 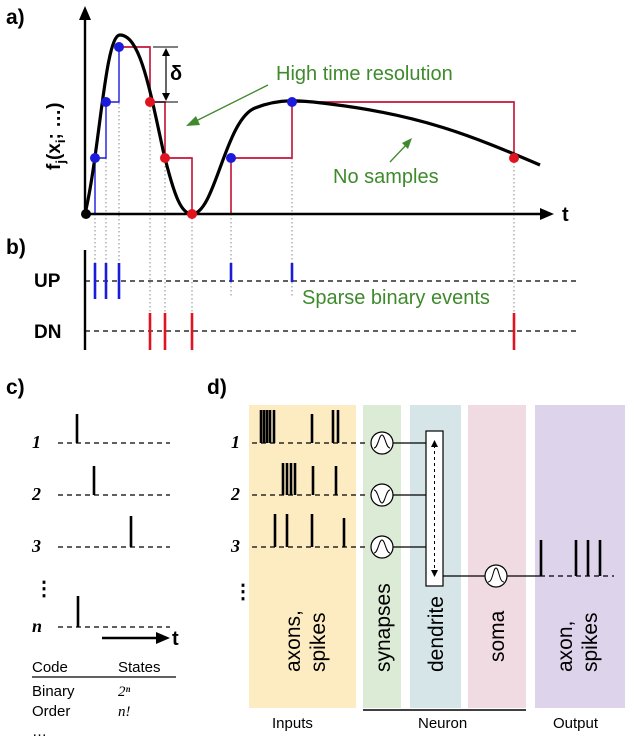 What do you see at coordinates (497, 636) in the screenshot?
I see `block-label-soma: soma` at bounding box center [497, 636].